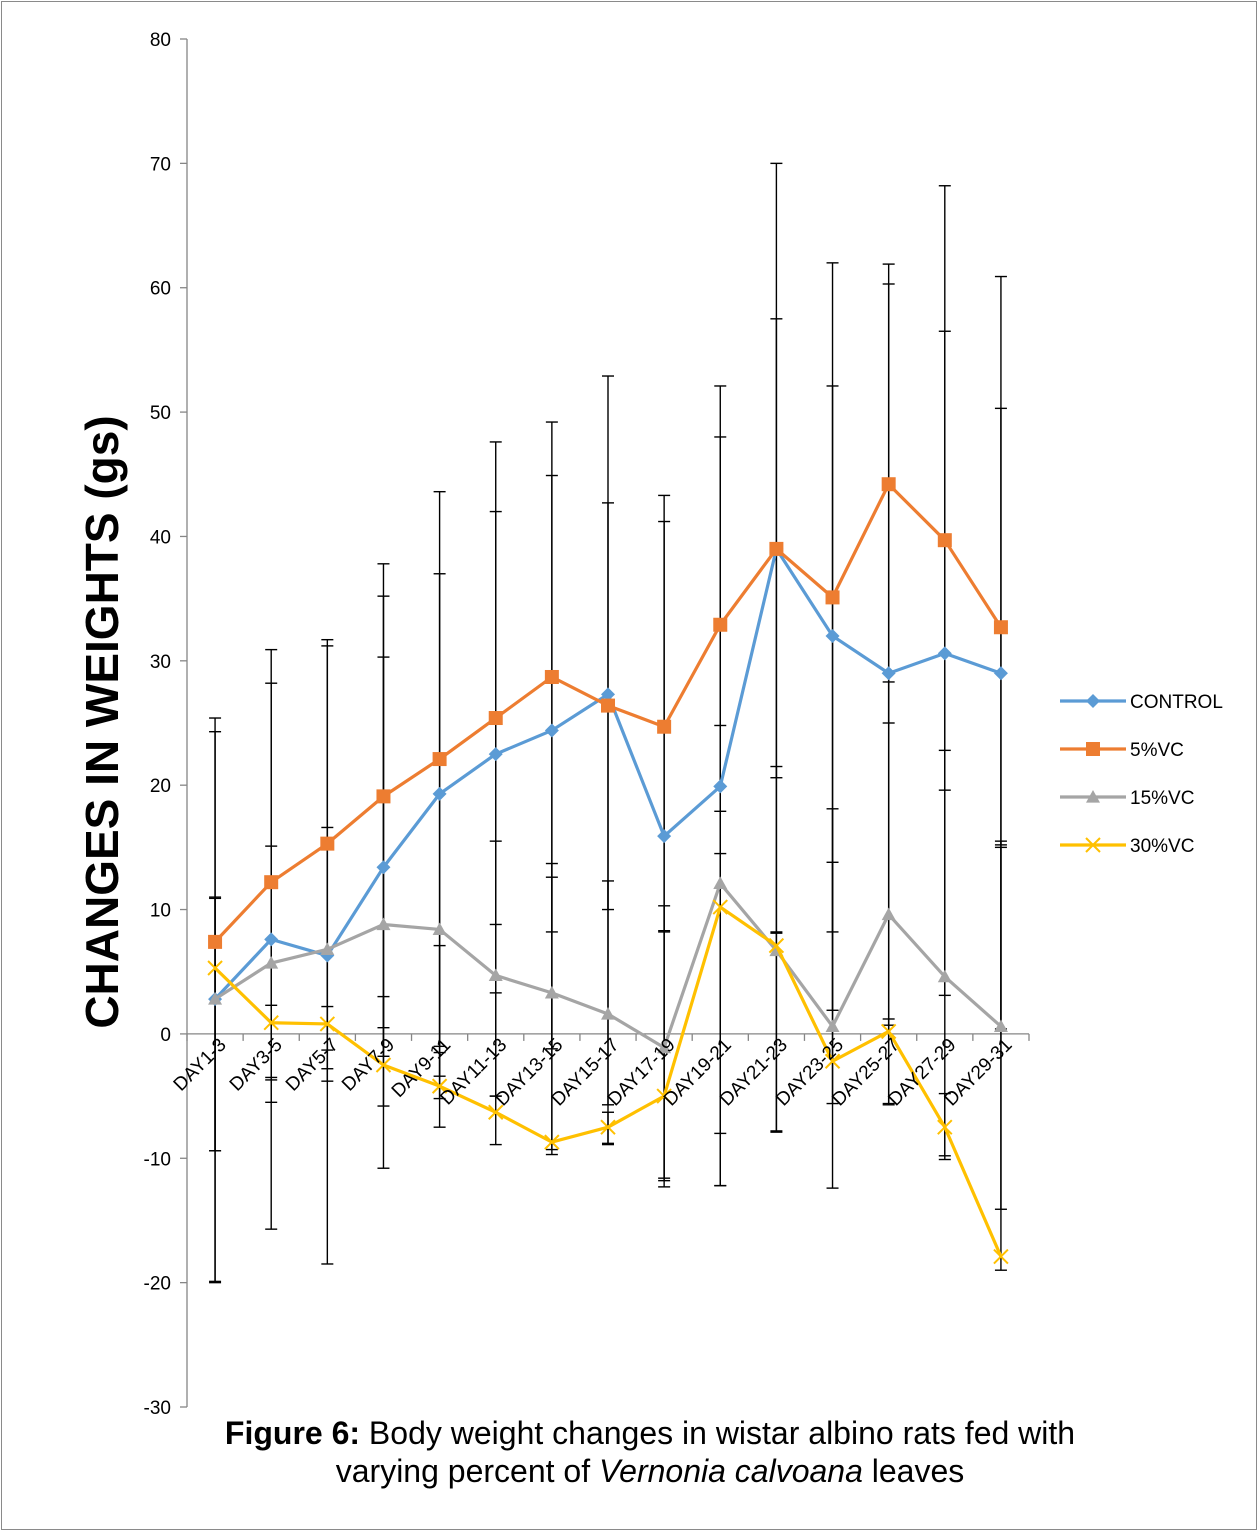 The width and height of the screenshot is (1260, 1533). I want to click on y-tick-label: 40, so click(160, 537).